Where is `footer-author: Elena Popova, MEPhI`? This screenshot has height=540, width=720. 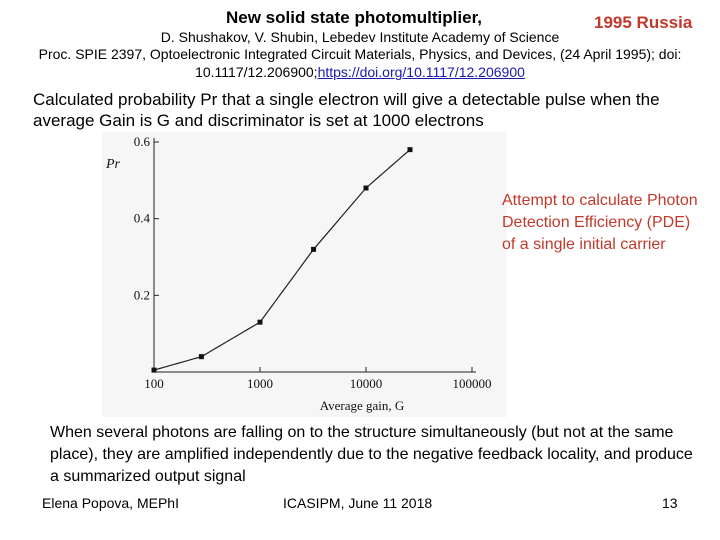
footer-author: Elena Popova, MEPhI is located at coordinates (110, 503).